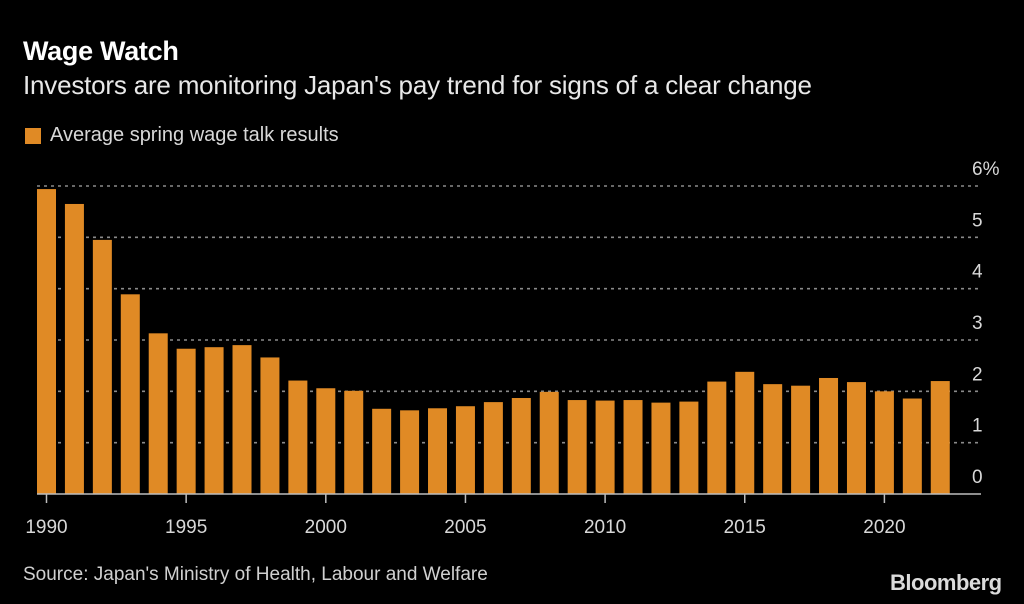  What do you see at coordinates (605, 527) in the screenshot?
I see `x-tick-label: 2010` at bounding box center [605, 527].